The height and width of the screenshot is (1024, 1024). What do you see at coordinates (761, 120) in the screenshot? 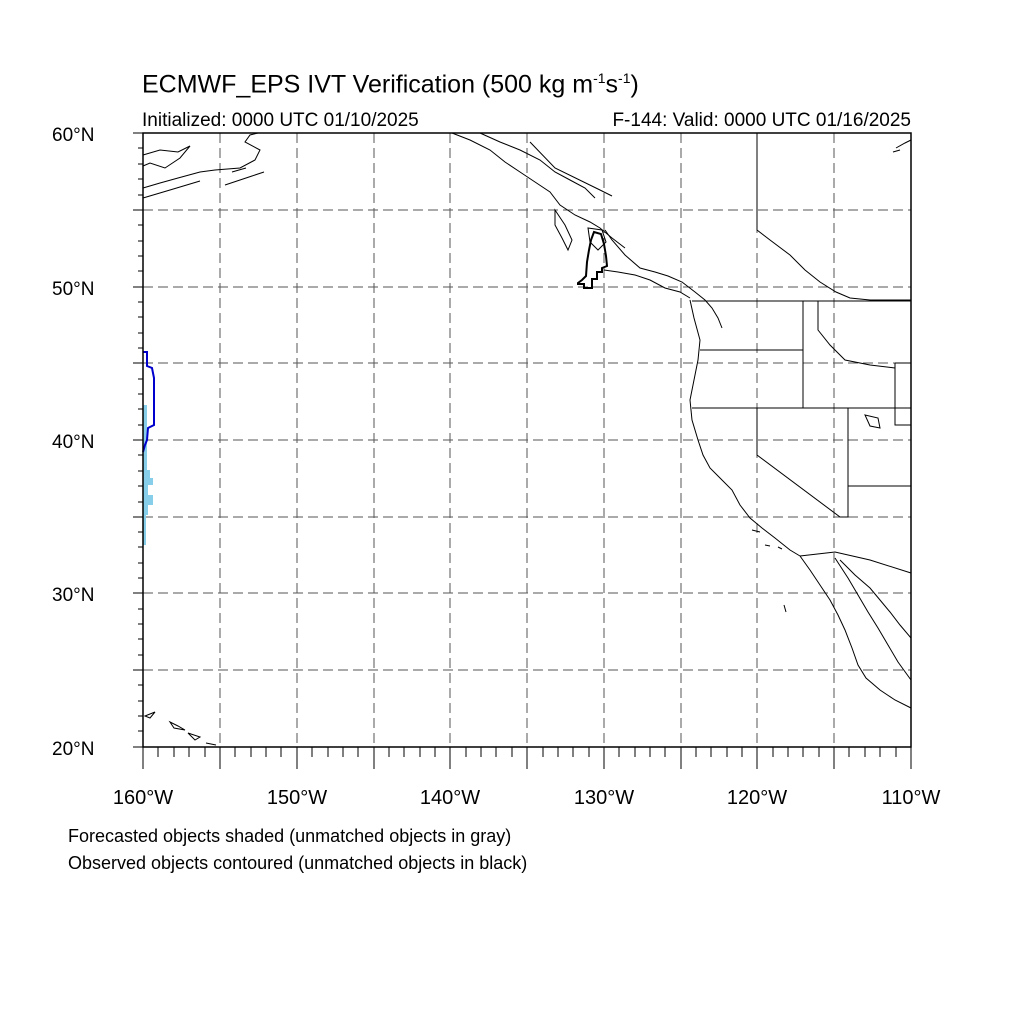
I see `valid-time: F-144: Valid: 0000 UTC 01/16/2025` at bounding box center [761, 120].